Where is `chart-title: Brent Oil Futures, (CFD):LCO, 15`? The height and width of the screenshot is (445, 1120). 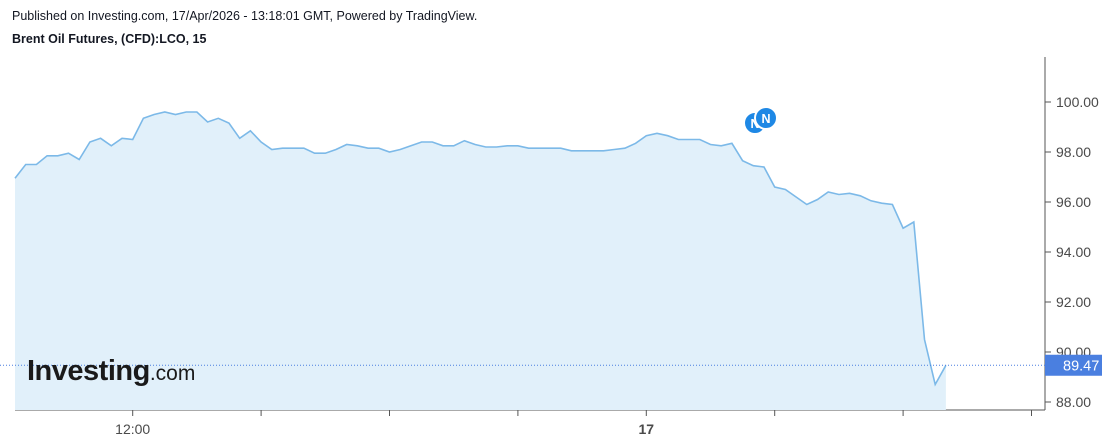 chart-title: Brent Oil Futures, (CFD):LCO, 15 is located at coordinates (109, 39).